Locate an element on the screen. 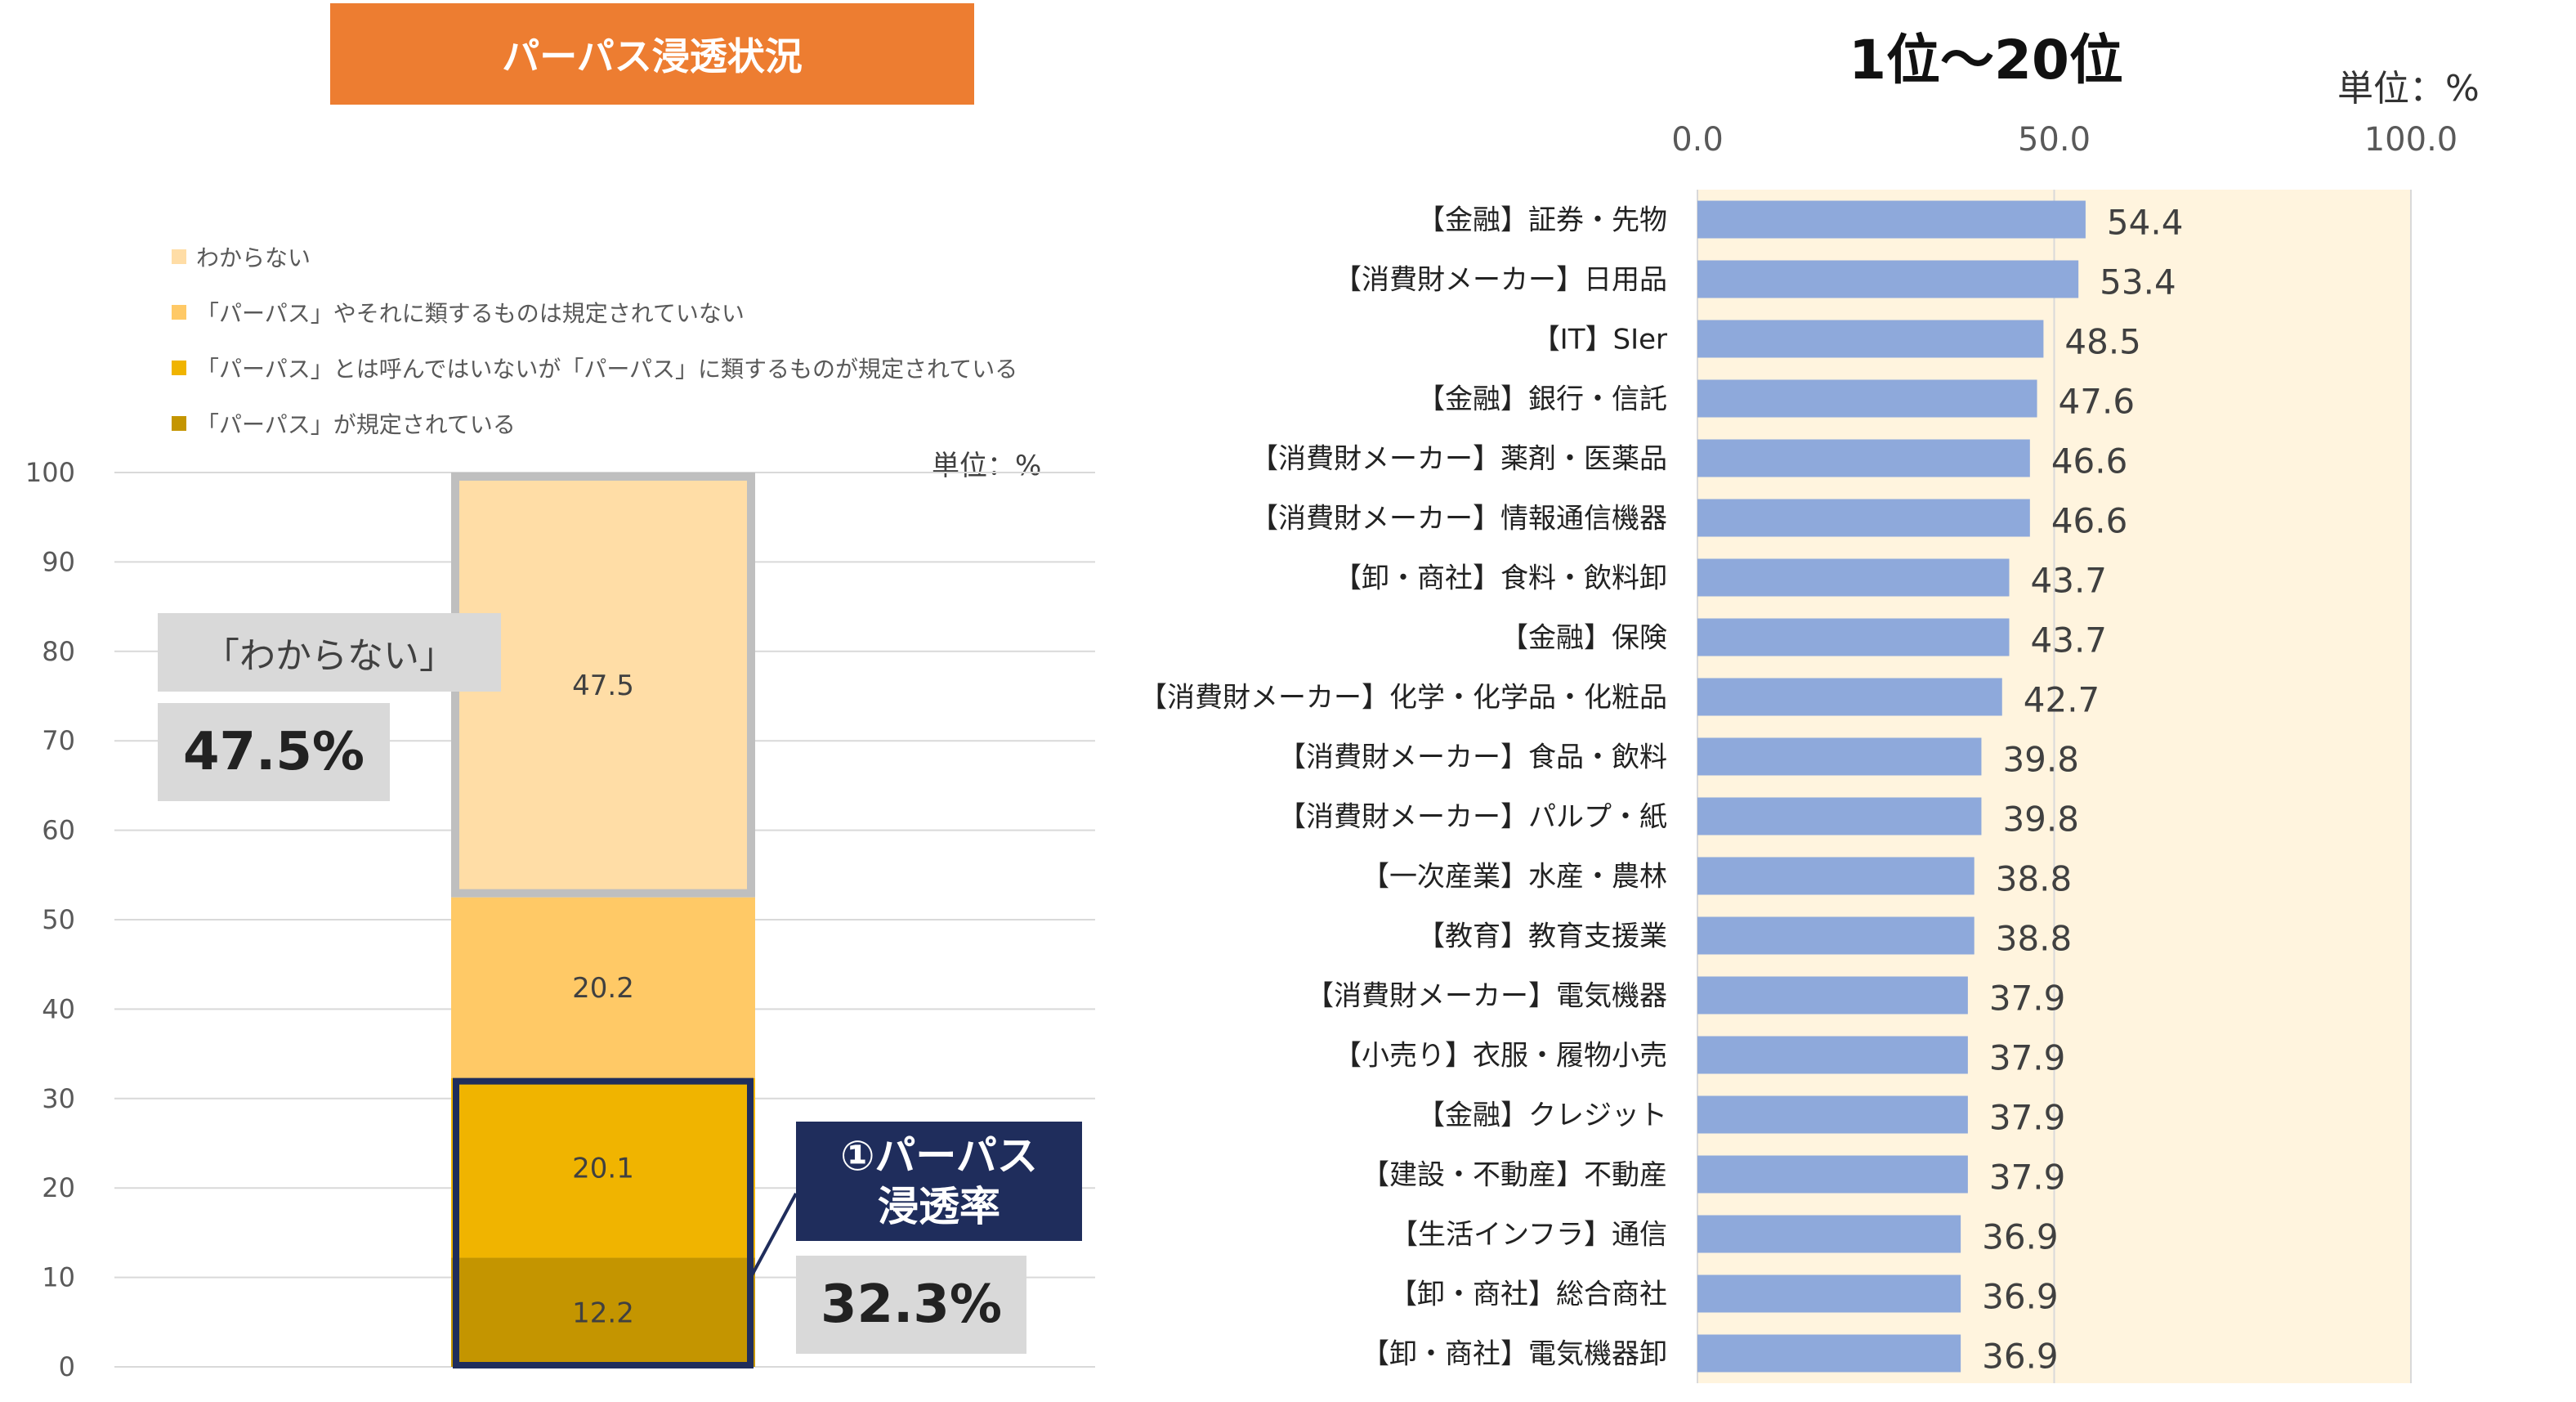 This screenshot has height=1402, width=2576. category-label: 【生活インフラ】通信 is located at coordinates (1528, 1235).